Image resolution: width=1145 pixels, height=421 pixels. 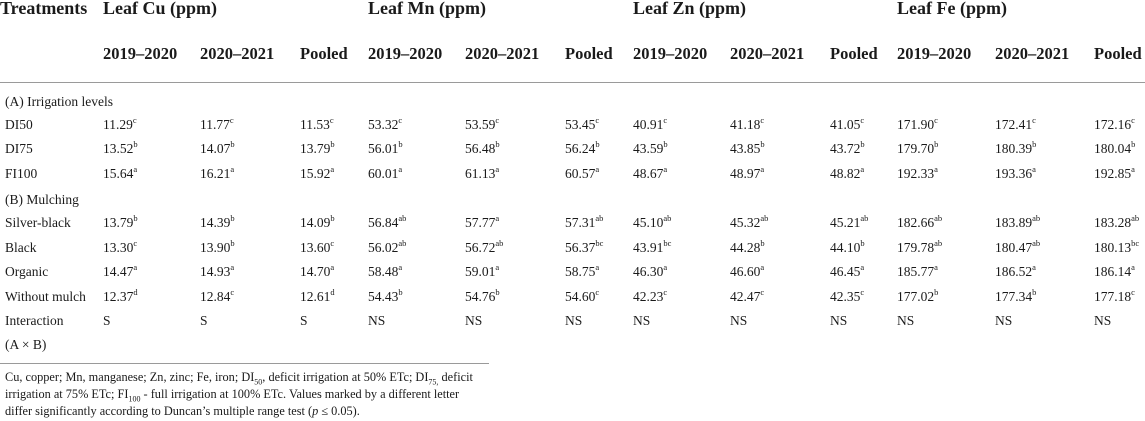 I want to click on cell-value: 15.92, so click(x=315, y=173).